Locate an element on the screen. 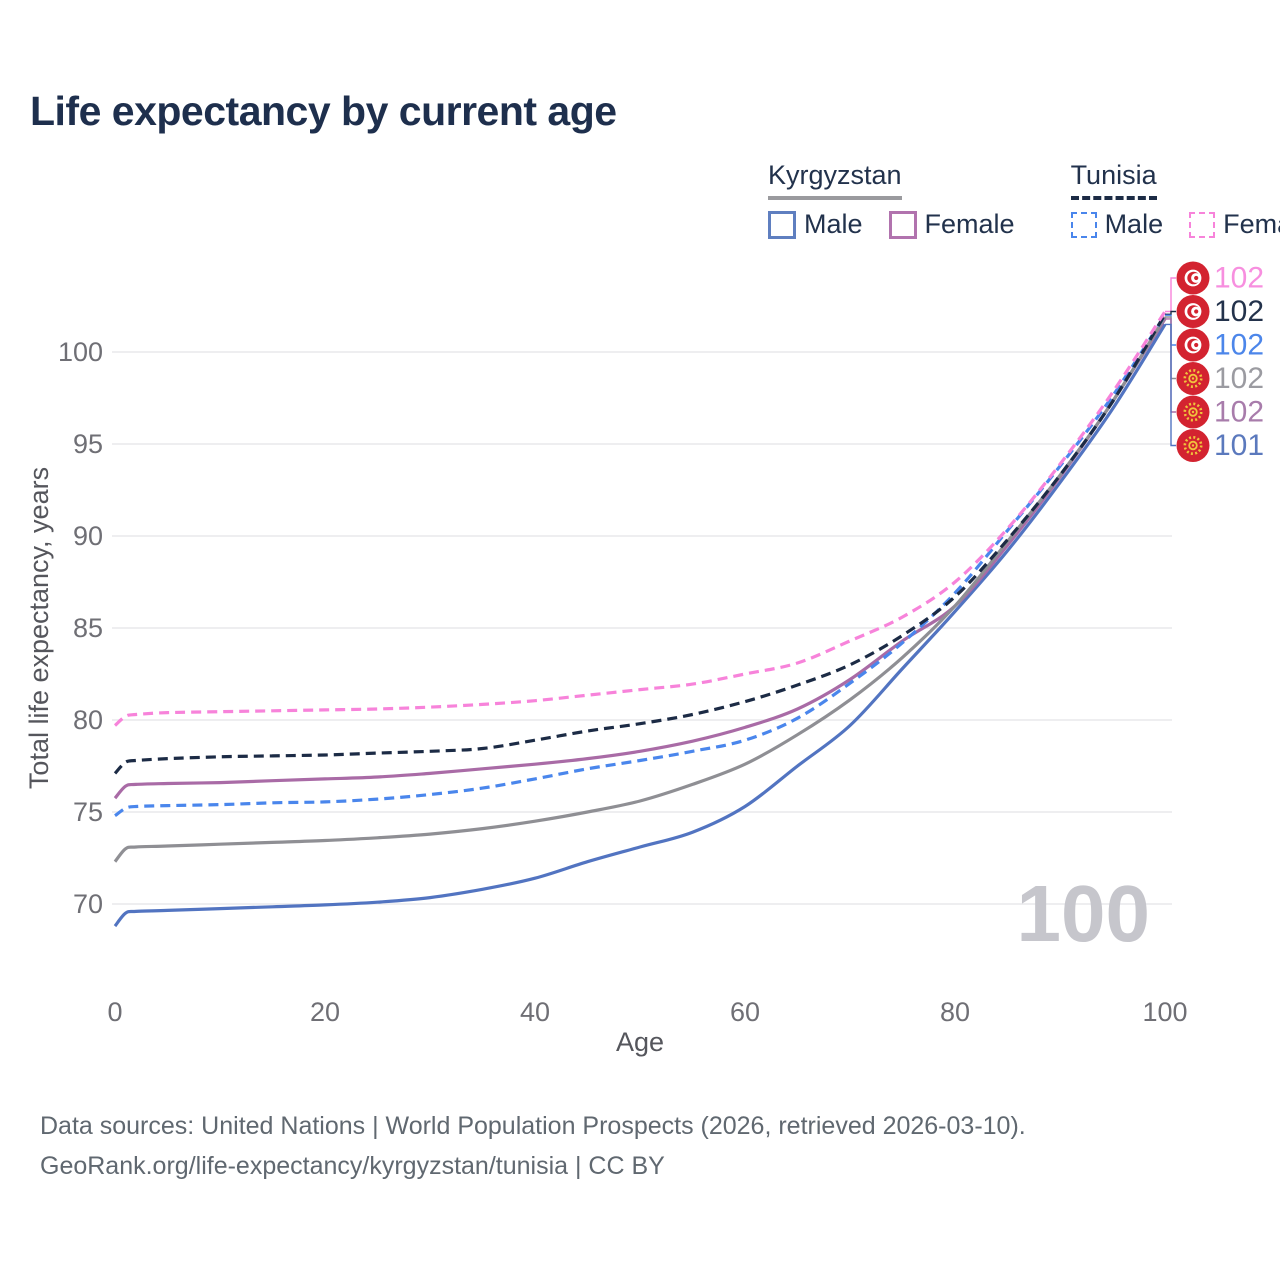  end-value-label: 101 is located at coordinates (1239, 445).